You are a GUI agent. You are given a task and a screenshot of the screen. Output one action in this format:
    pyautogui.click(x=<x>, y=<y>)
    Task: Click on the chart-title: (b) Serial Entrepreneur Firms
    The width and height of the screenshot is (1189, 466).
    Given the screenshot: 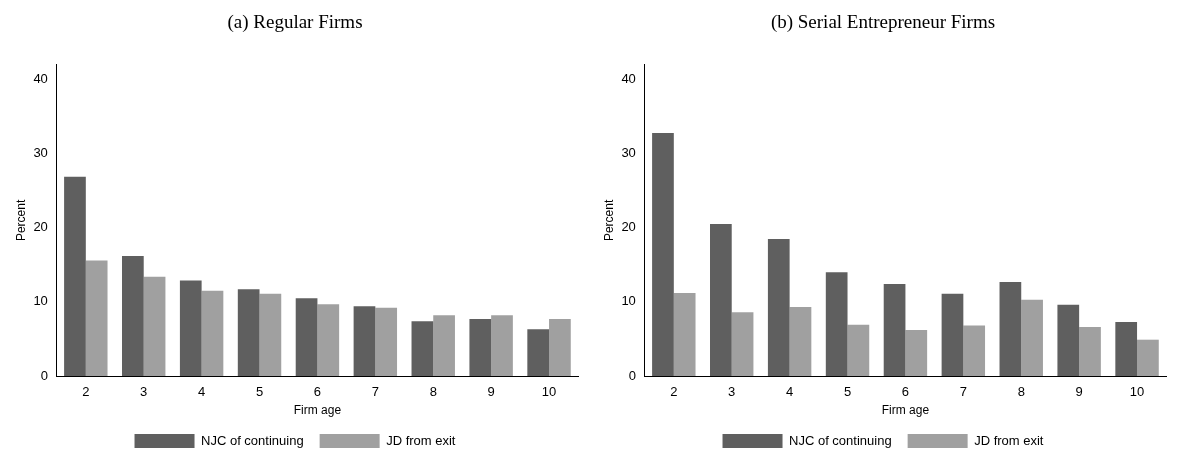 What is the action you would take?
    pyautogui.click(x=883, y=22)
    